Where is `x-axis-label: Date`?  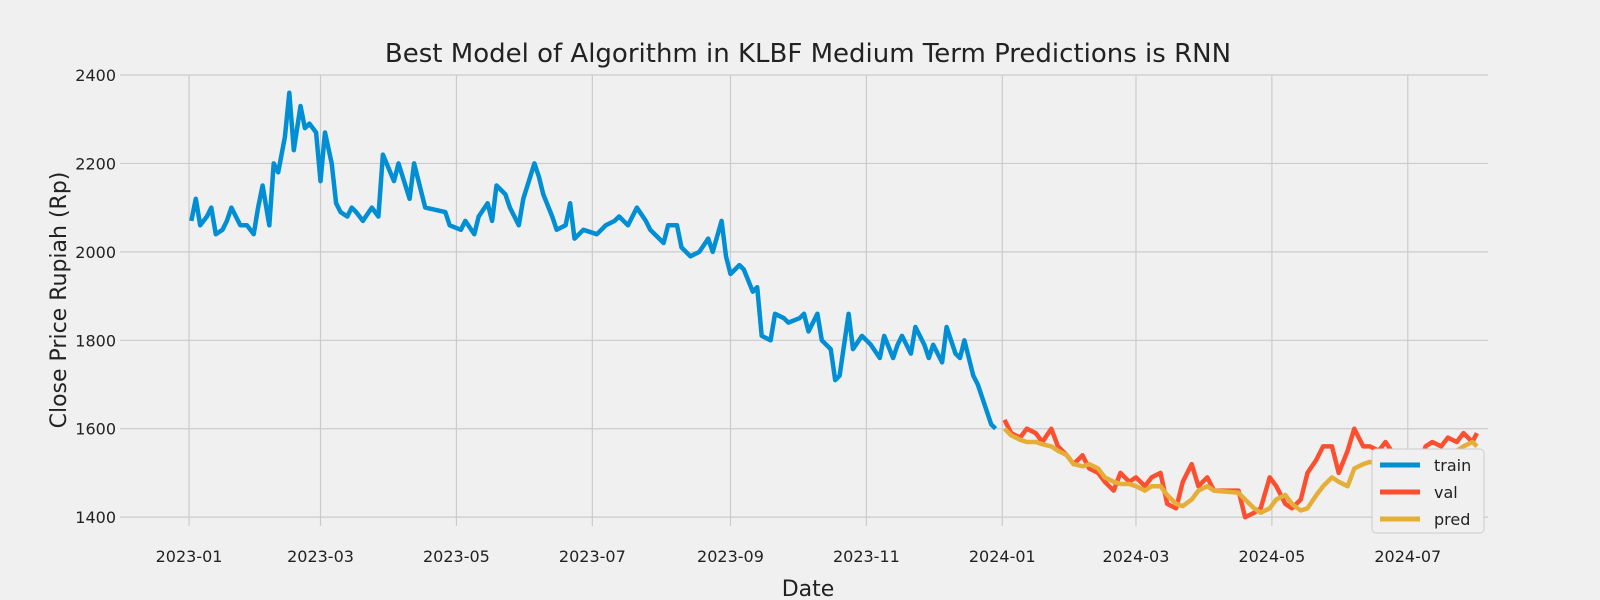
x-axis-label: Date is located at coordinates (808, 588).